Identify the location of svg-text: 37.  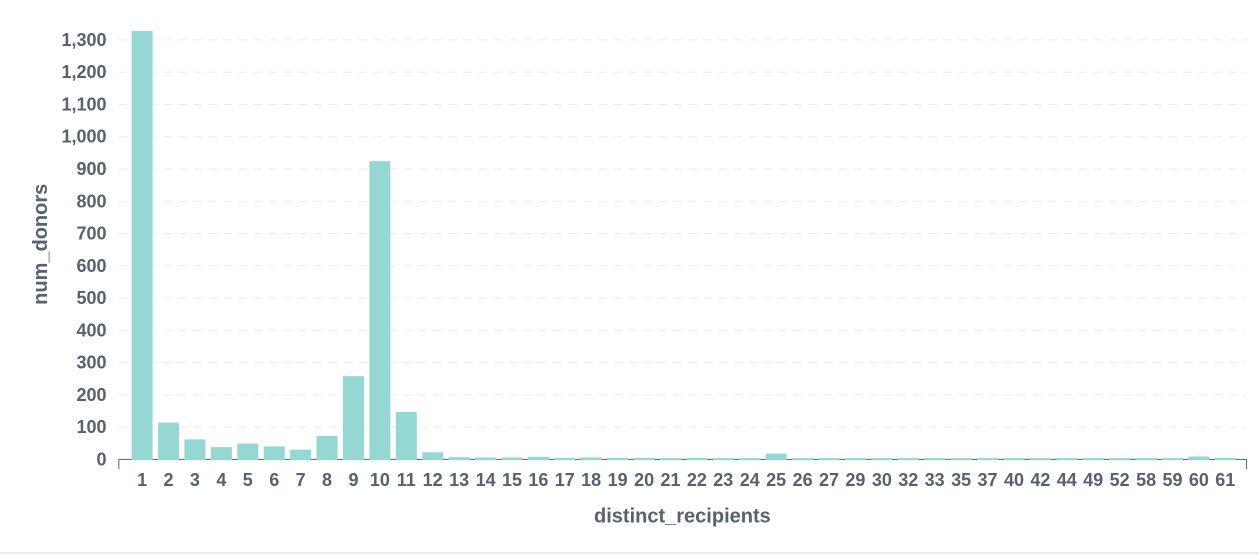
(987, 480).